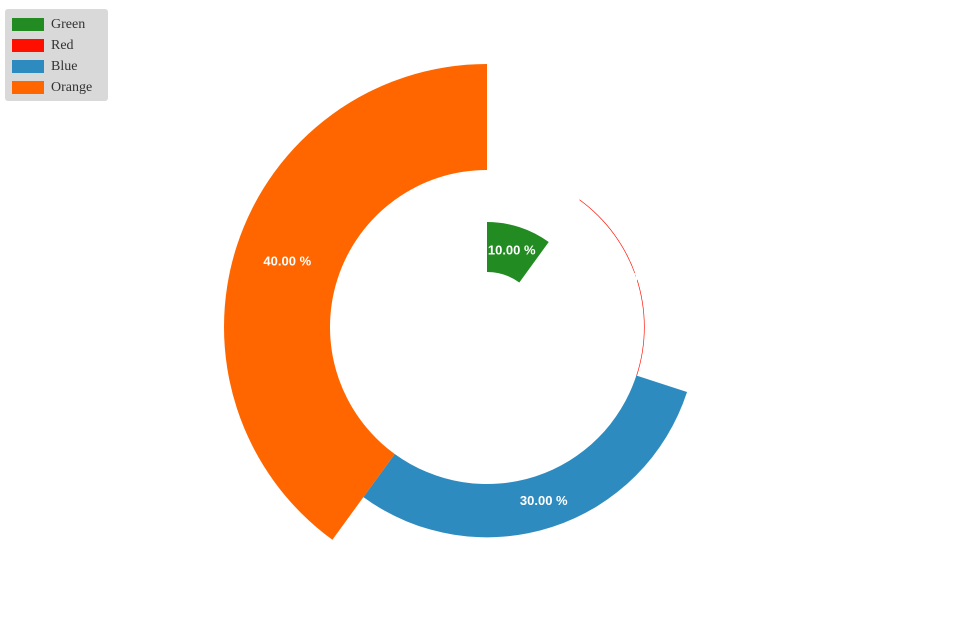  I want to click on legend: Green Red Blue Orange, so click(56, 55).